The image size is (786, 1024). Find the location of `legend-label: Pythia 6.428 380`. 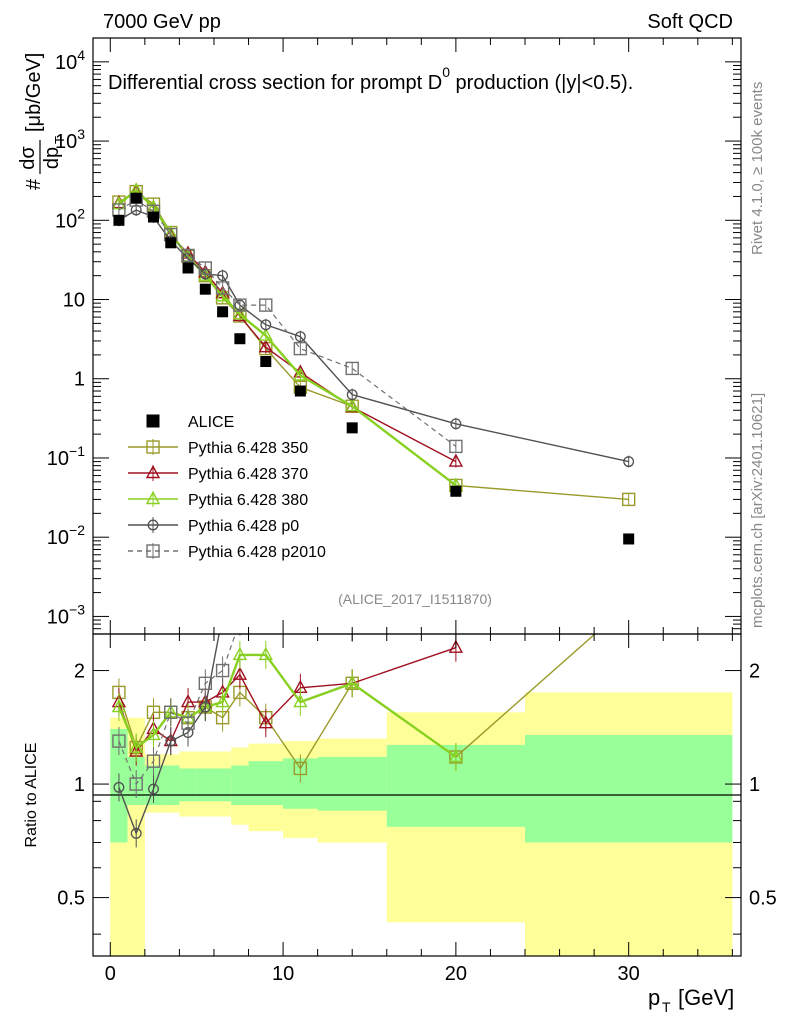

legend-label: Pythia 6.428 380 is located at coordinates (248, 500).